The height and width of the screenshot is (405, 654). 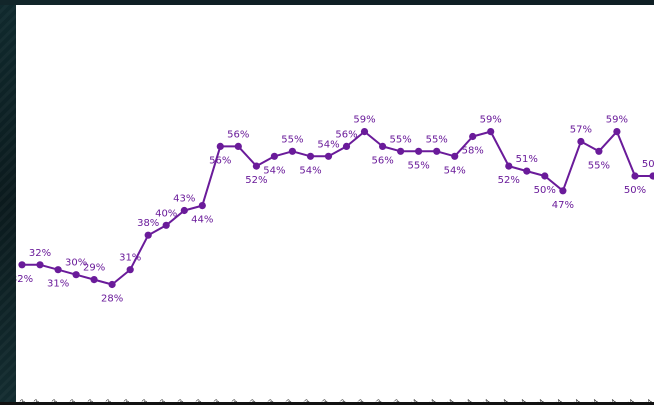 I want to click on x-tick-label: 11/4, so click(x=592, y=401).